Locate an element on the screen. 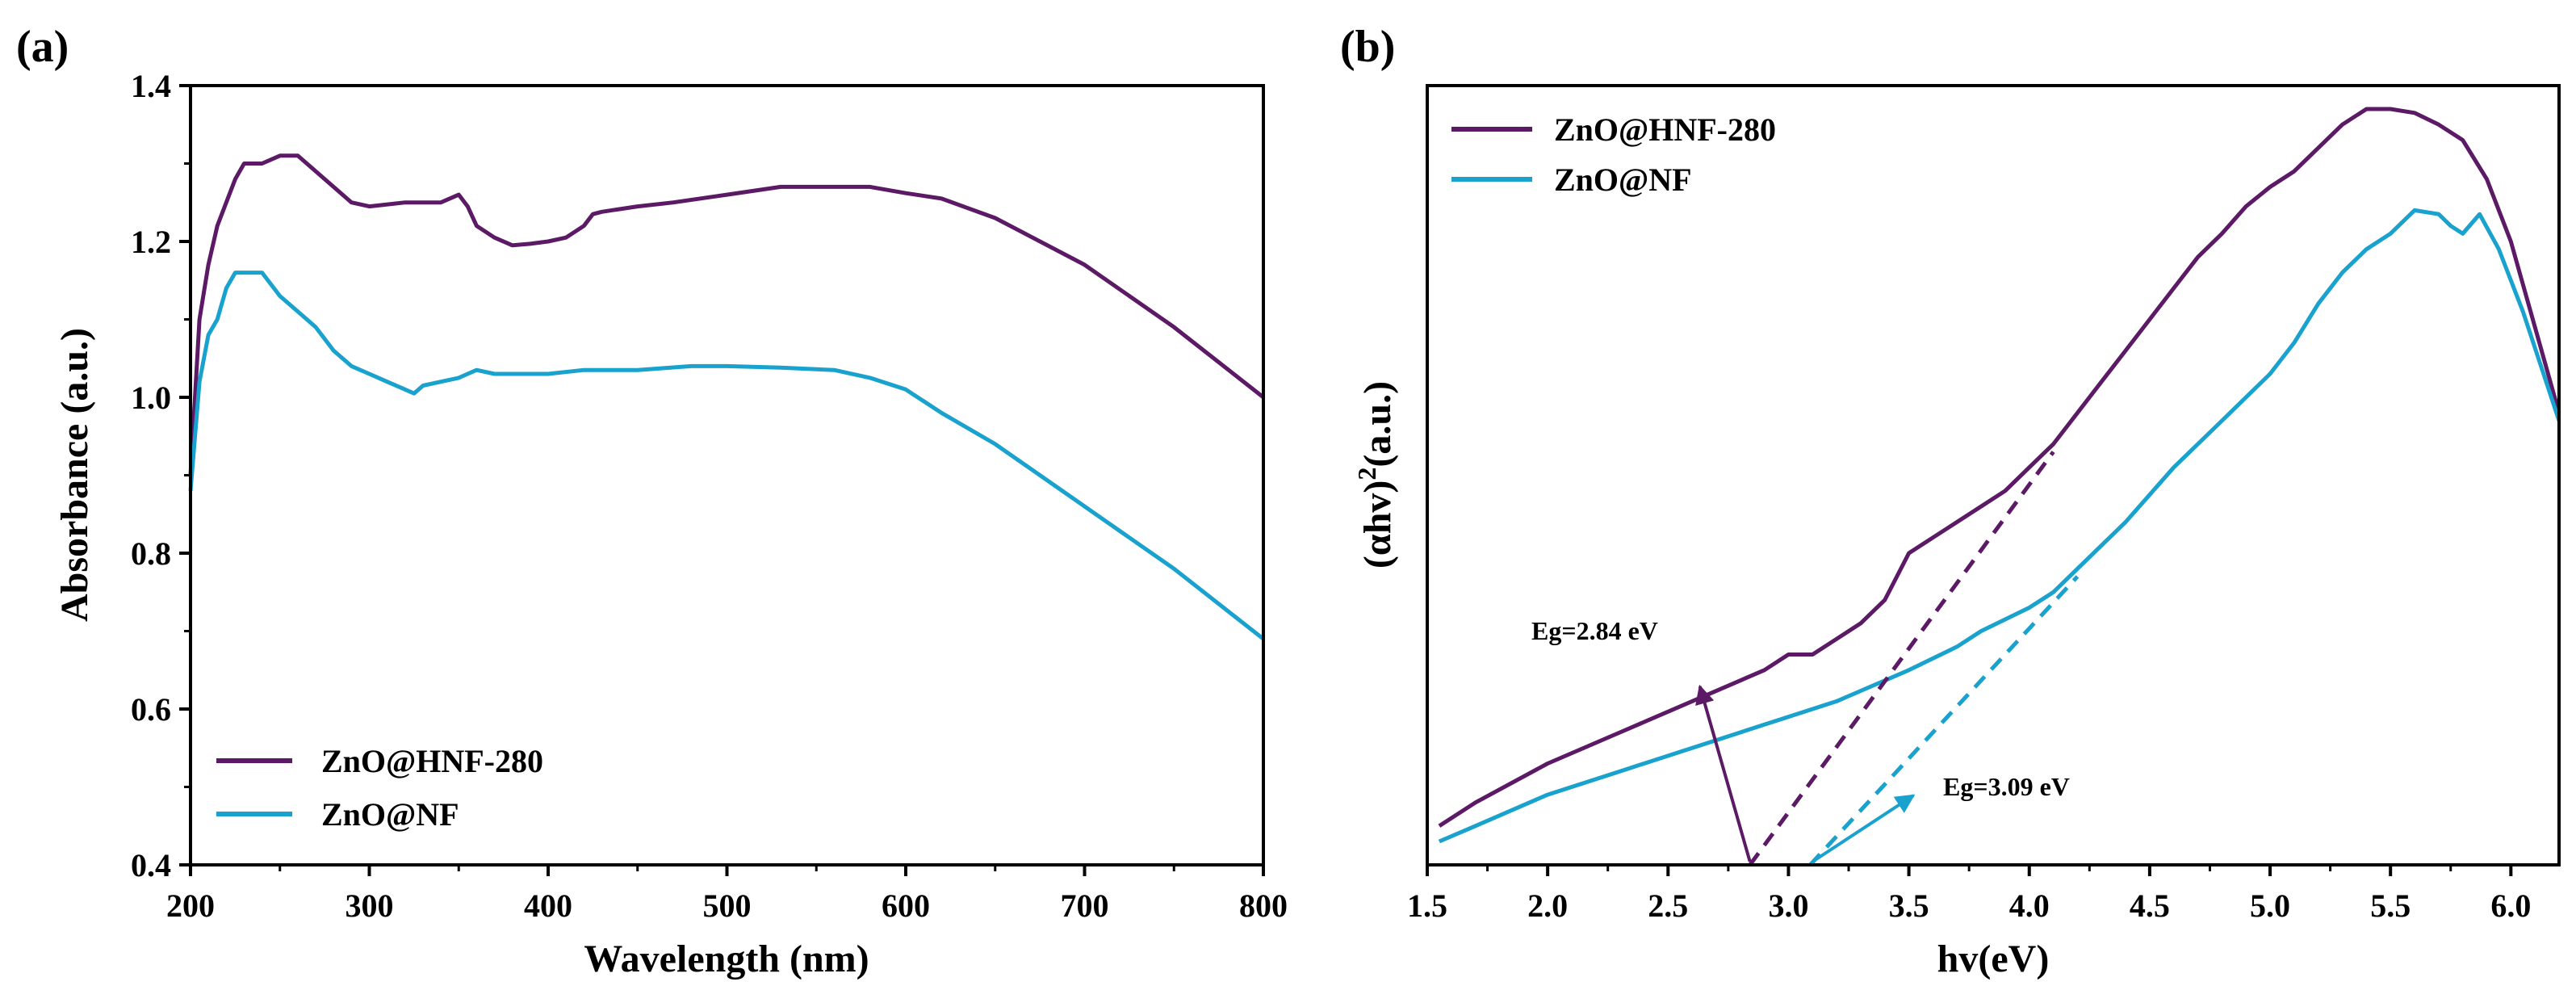  panel-a-y-tick-label: 0.4 is located at coordinates (151, 865).